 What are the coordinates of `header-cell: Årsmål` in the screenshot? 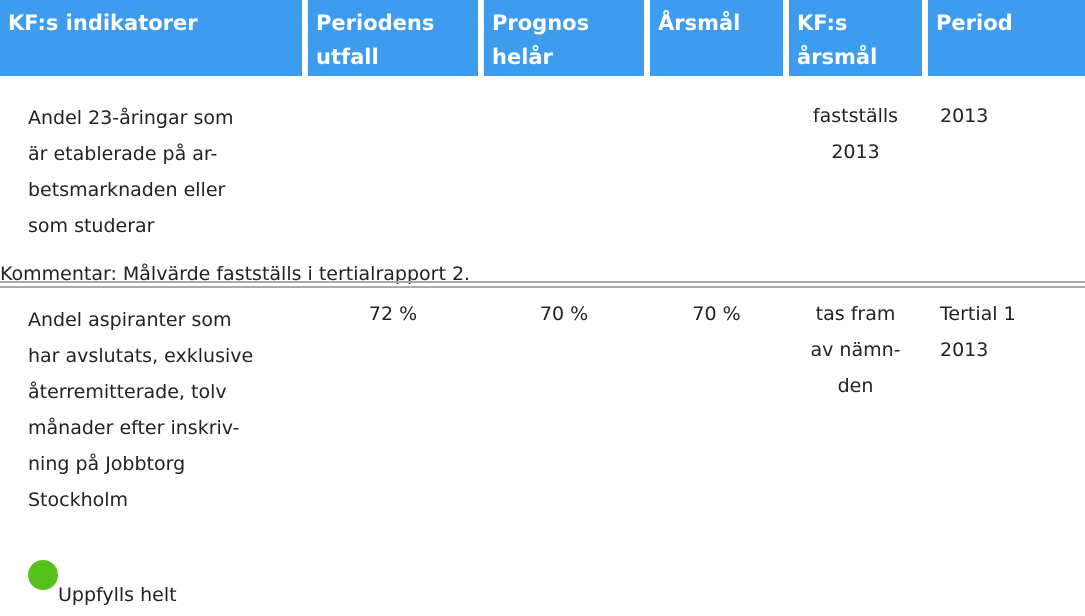 It's located at (716, 38).